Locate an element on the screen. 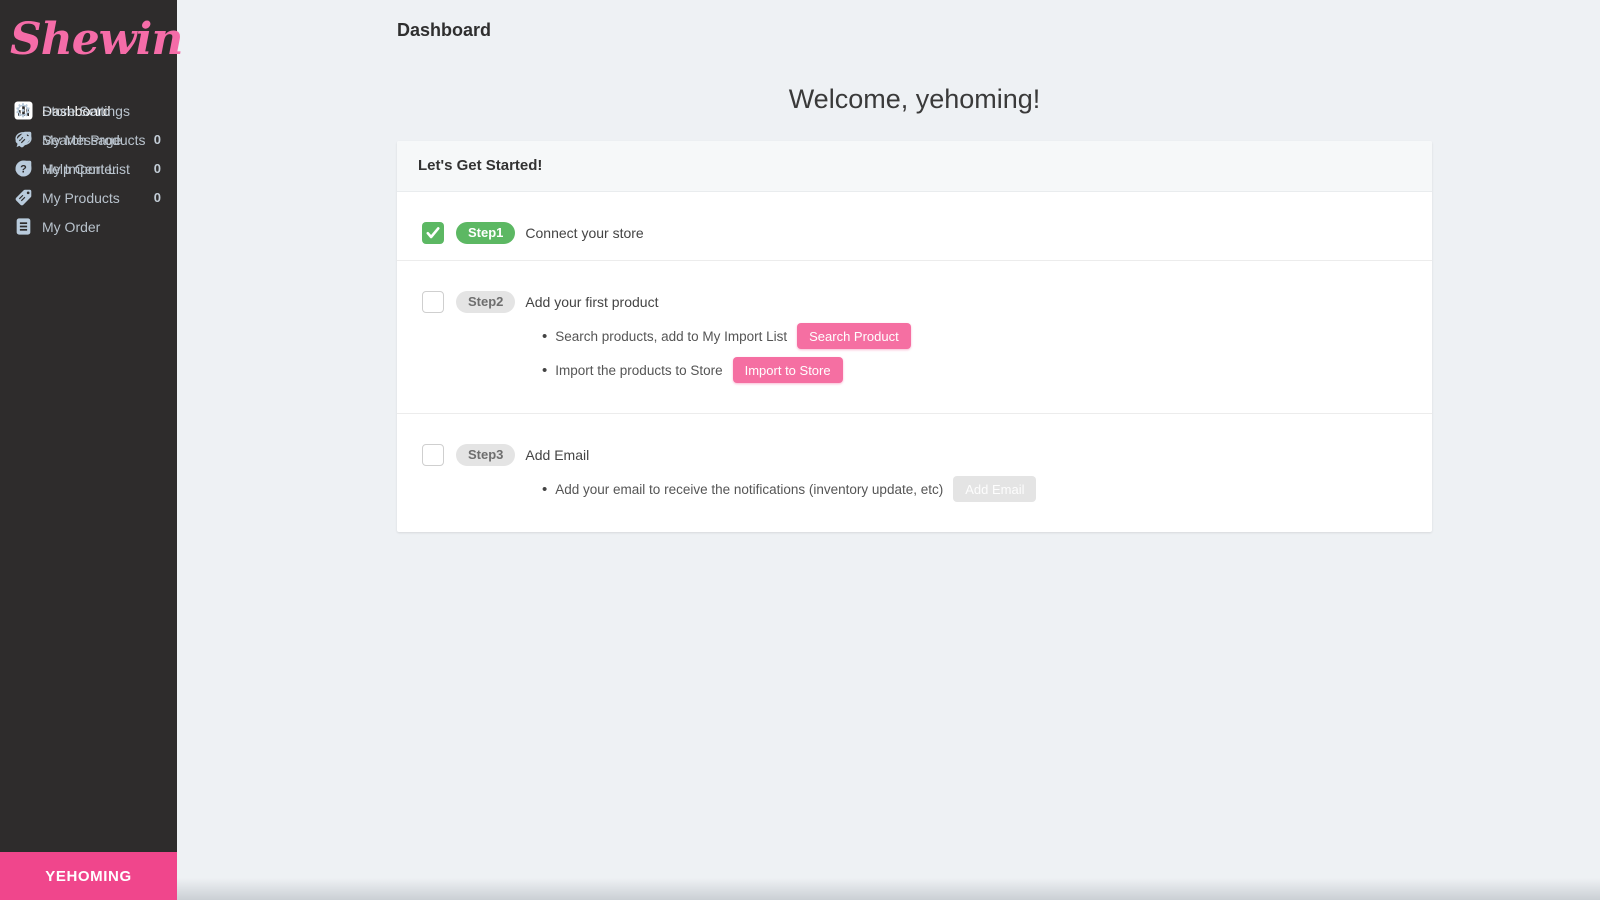 This screenshot has width=1600, height=900. message-icon is located at coordinates (23, 140).